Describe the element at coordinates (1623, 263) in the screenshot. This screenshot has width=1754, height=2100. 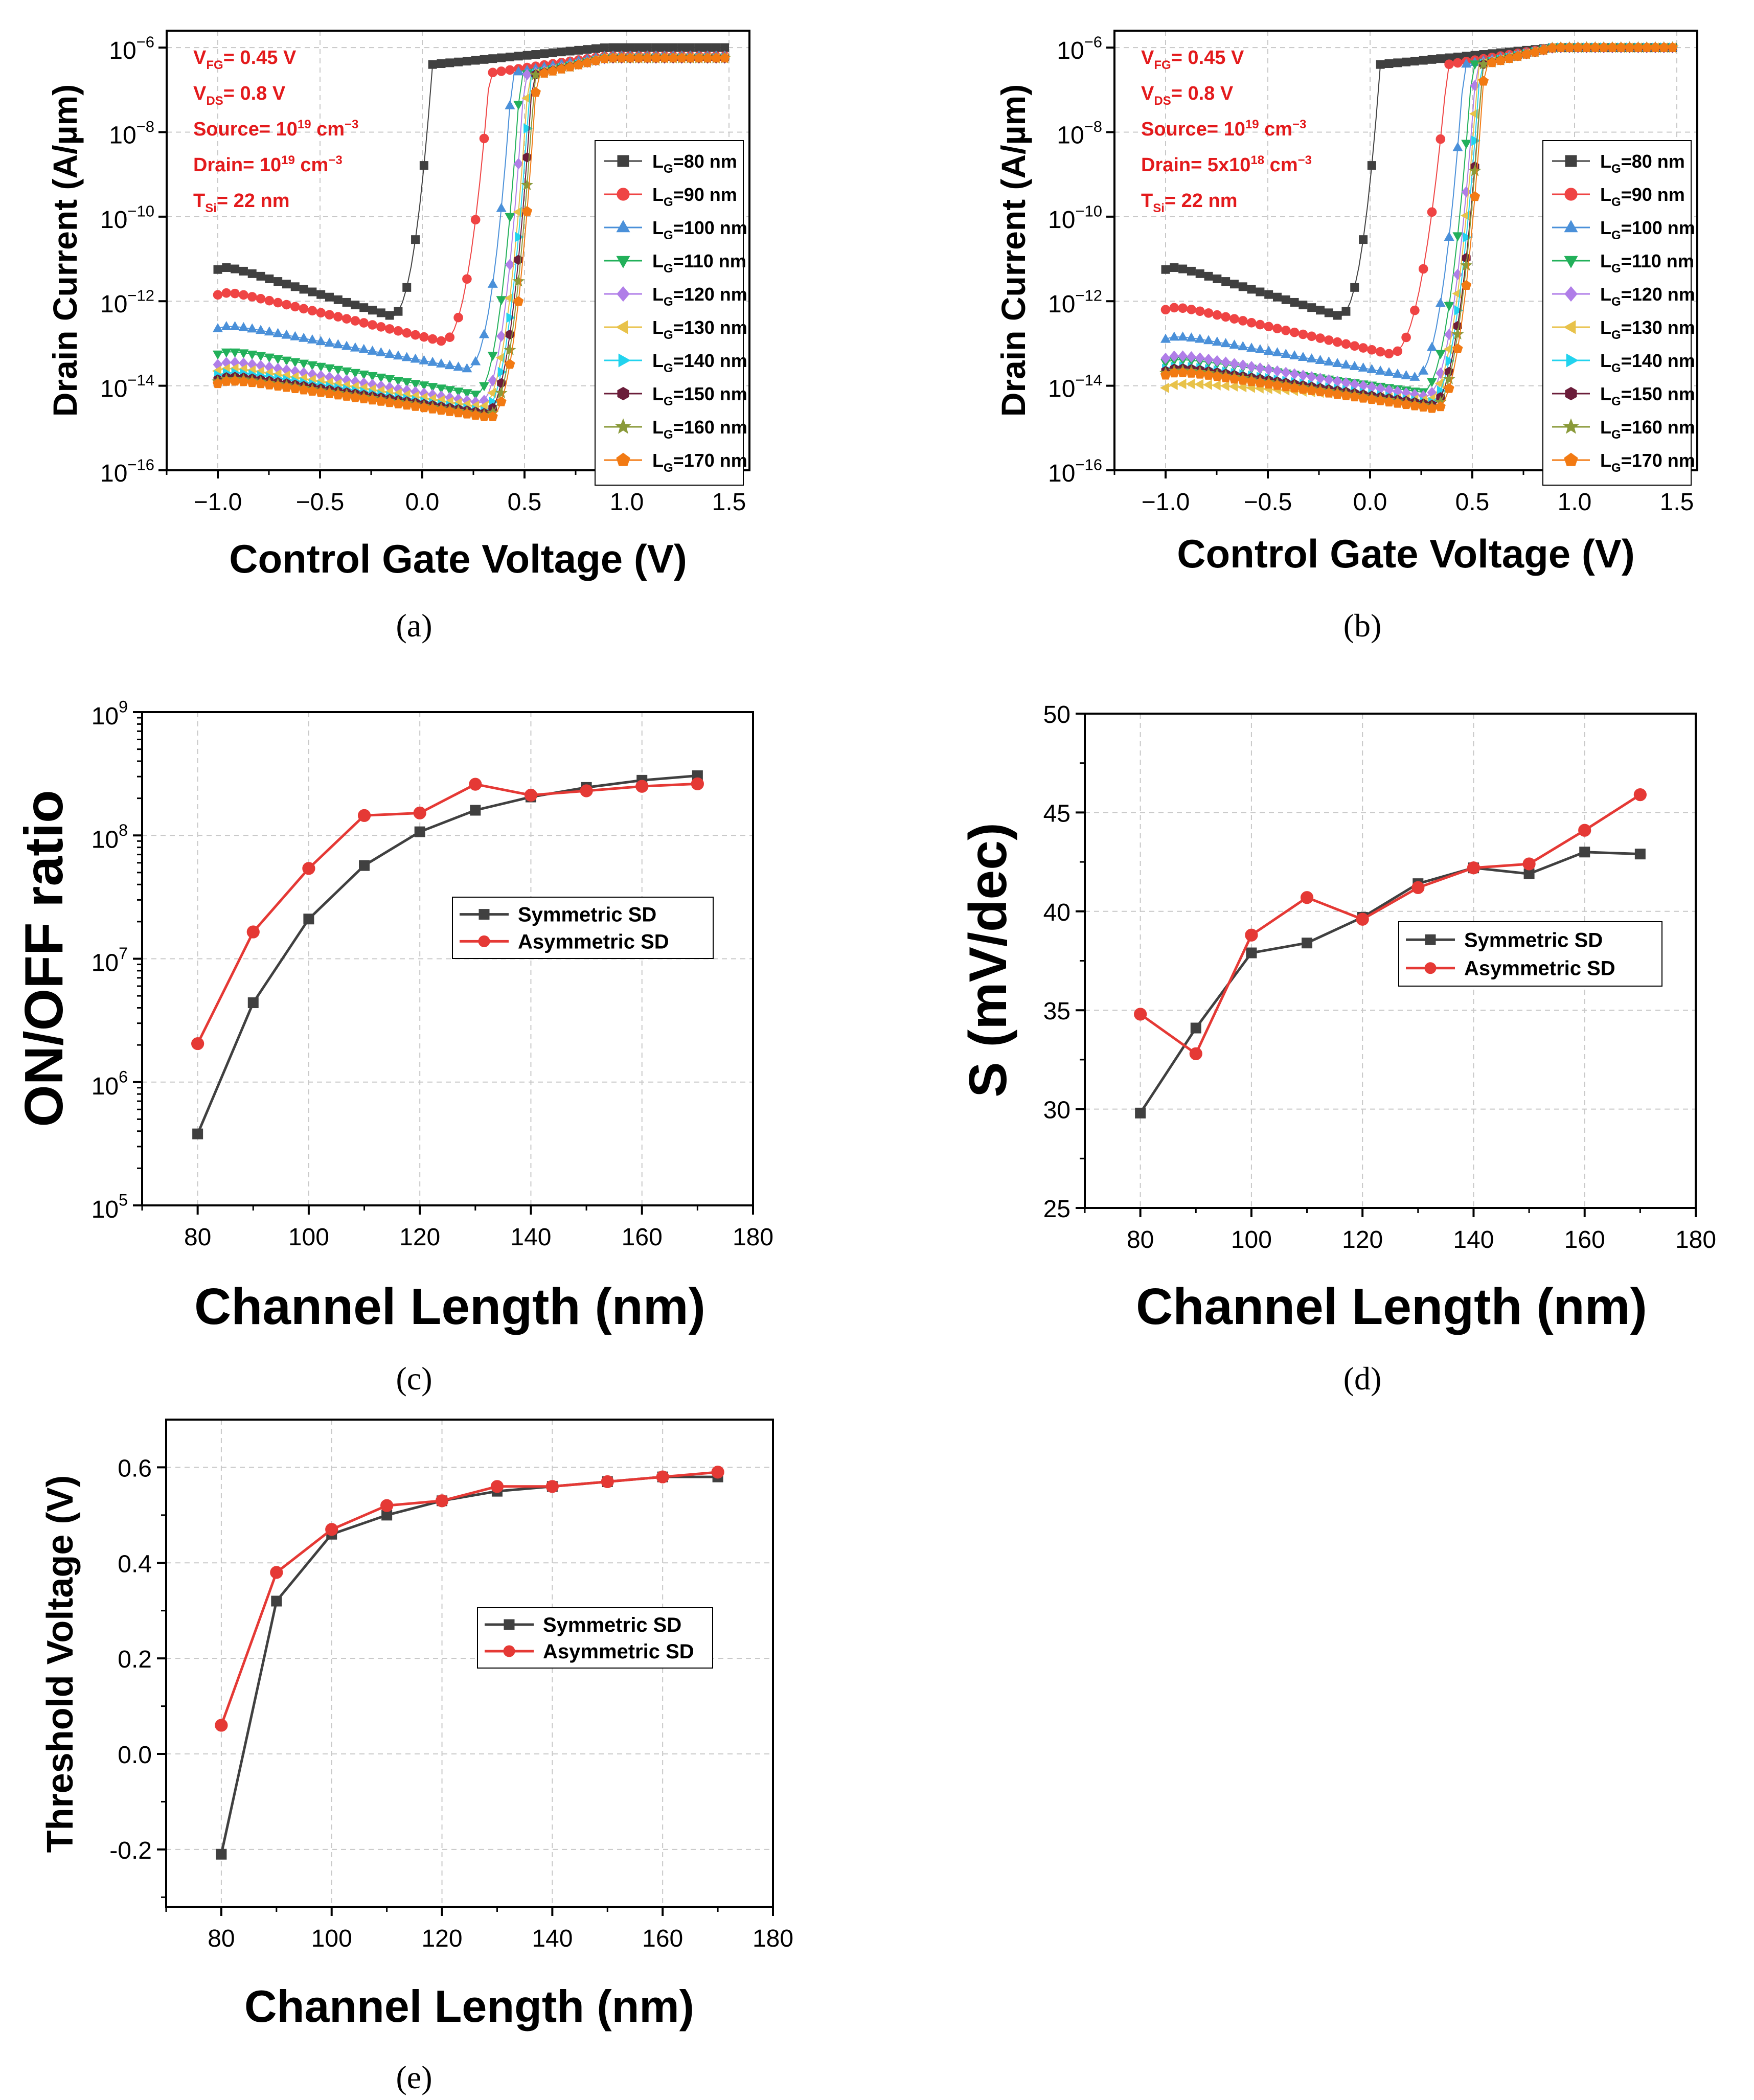
I see `panel-b-legend-item: LG=110 nm` at that location.